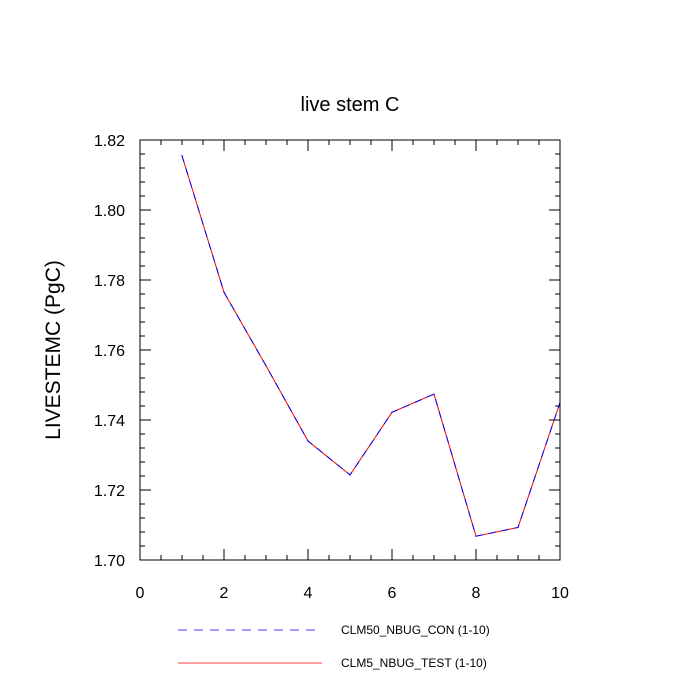 The height and width of the screenshot is (700, 700). I want to click on x-tick-label: 4, so click(308, 593).